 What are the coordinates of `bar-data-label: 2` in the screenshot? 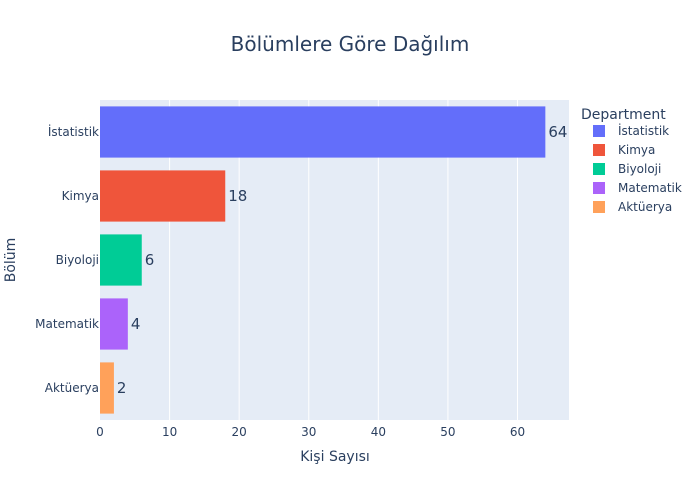 It's located at (122, 388).